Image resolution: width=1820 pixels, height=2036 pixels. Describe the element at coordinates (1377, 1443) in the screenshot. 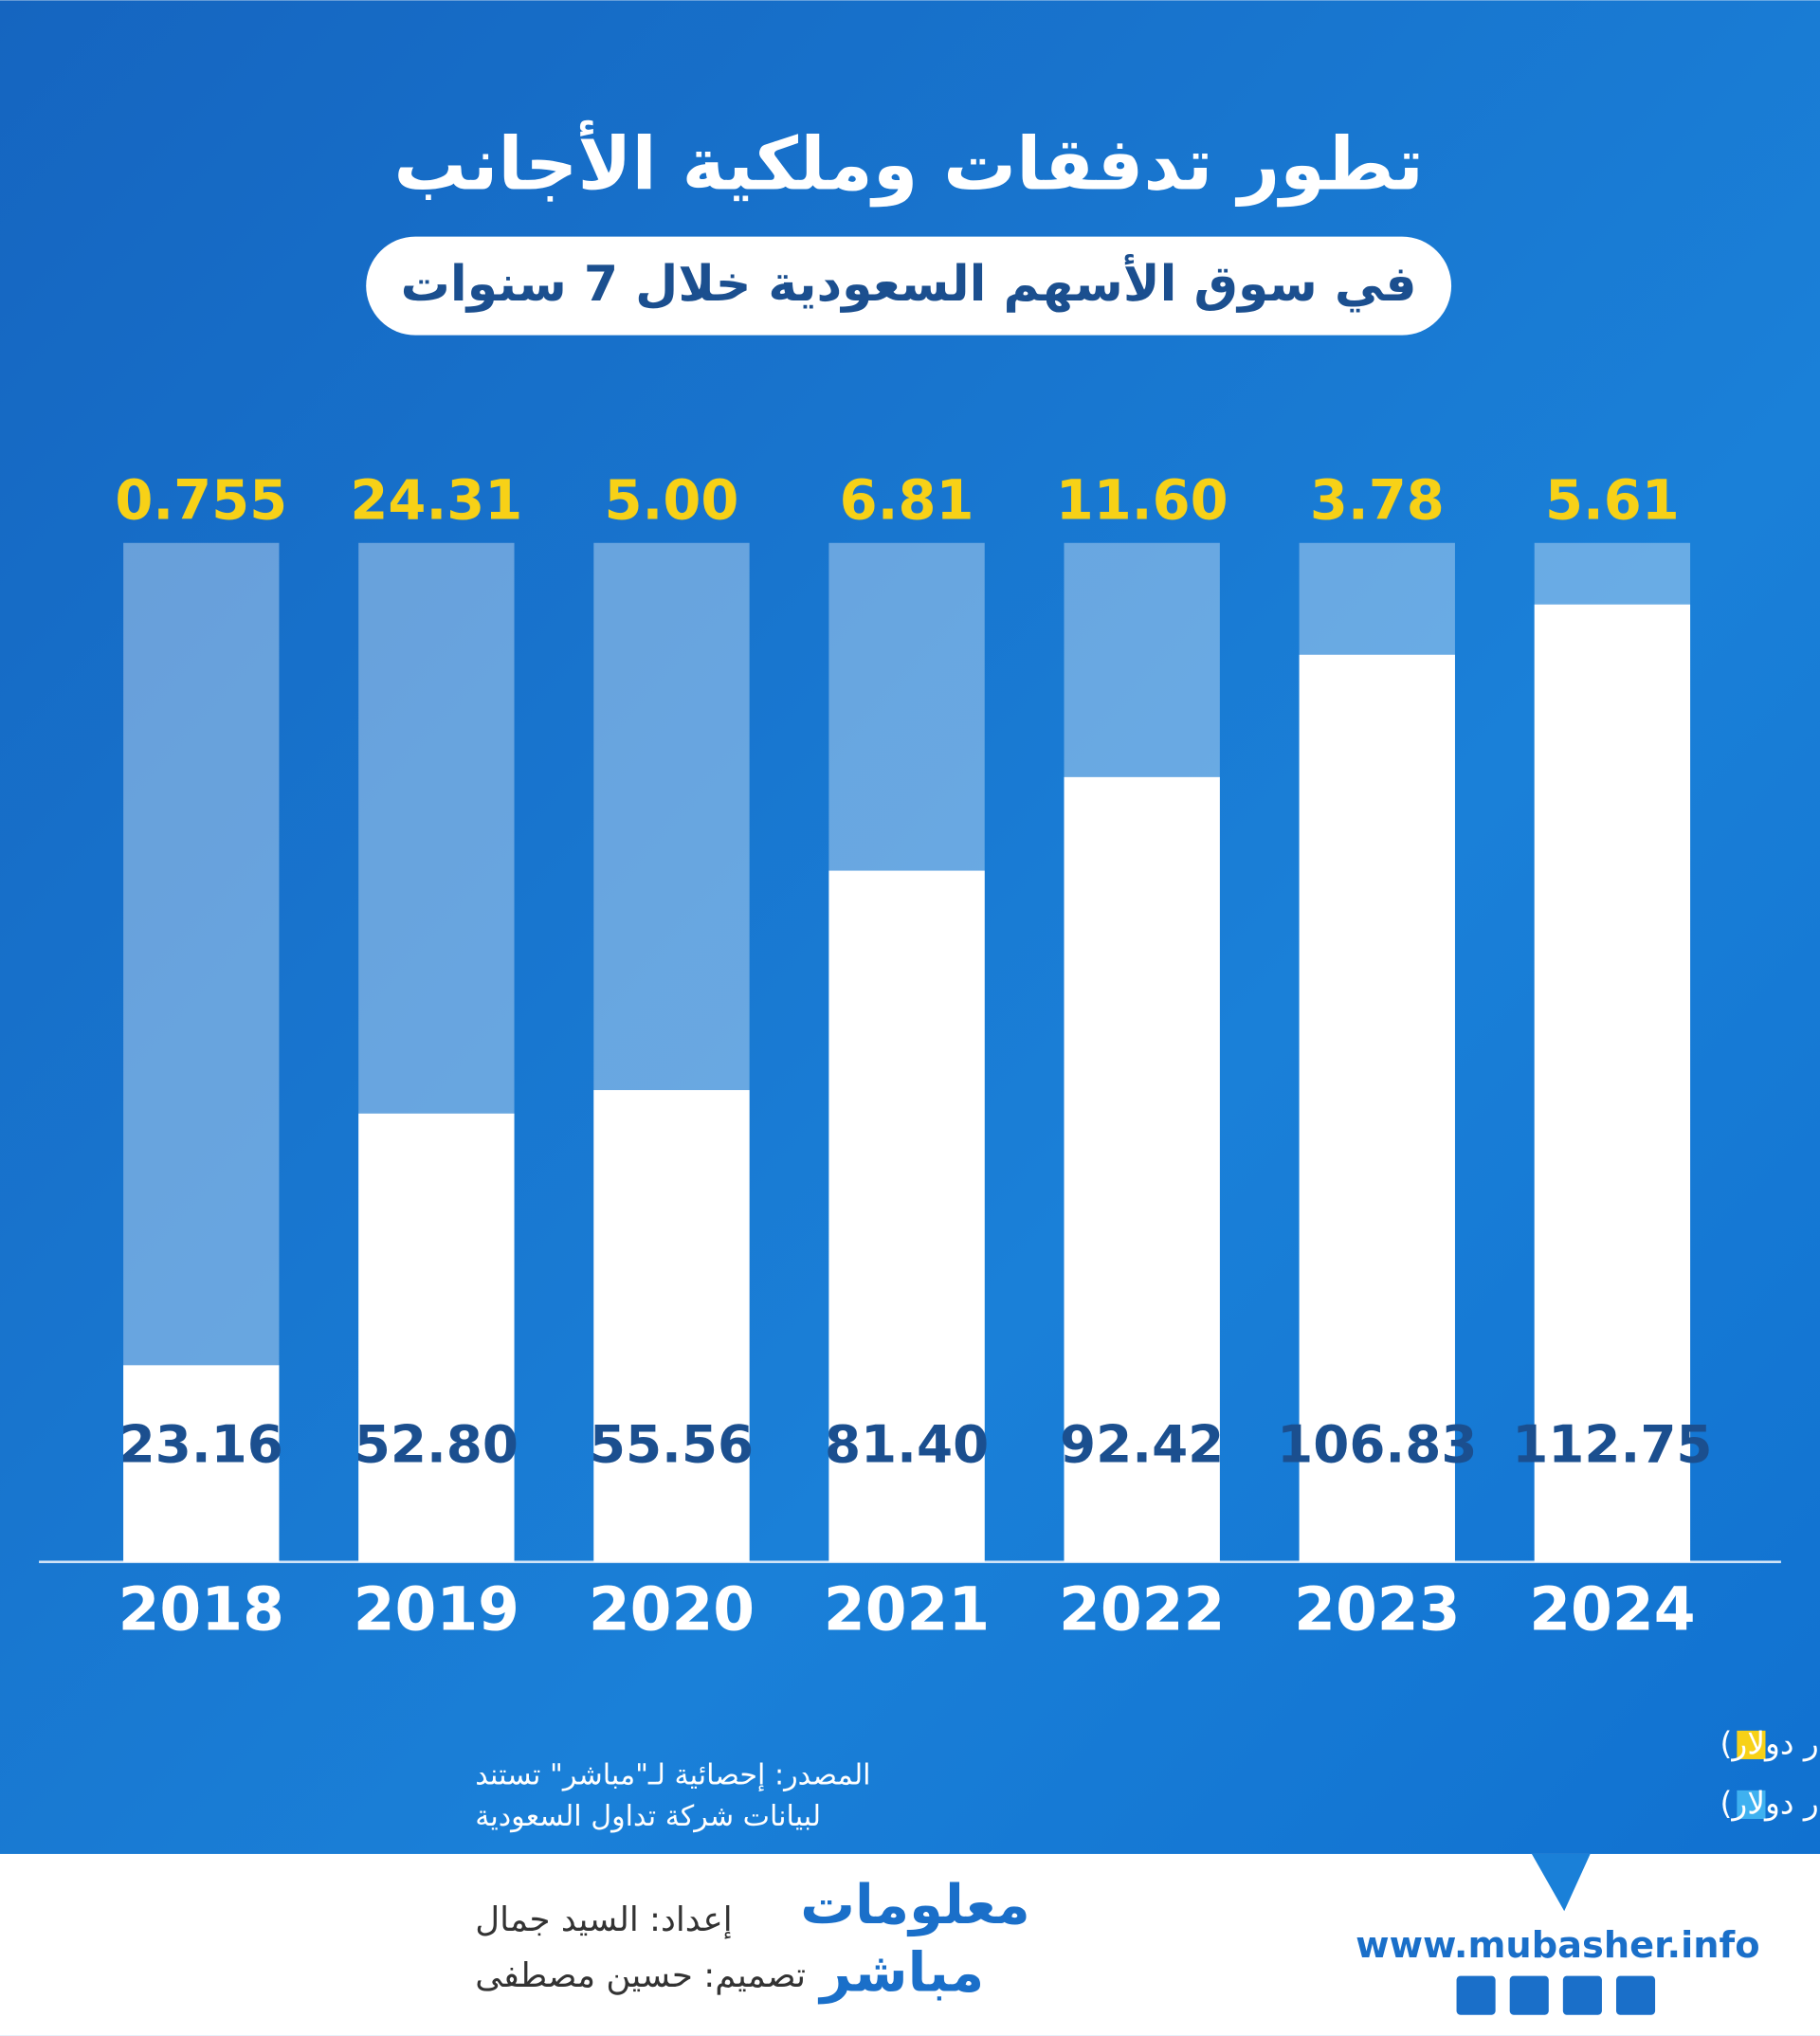

I see `bar-value-label: 106.83` at that location.